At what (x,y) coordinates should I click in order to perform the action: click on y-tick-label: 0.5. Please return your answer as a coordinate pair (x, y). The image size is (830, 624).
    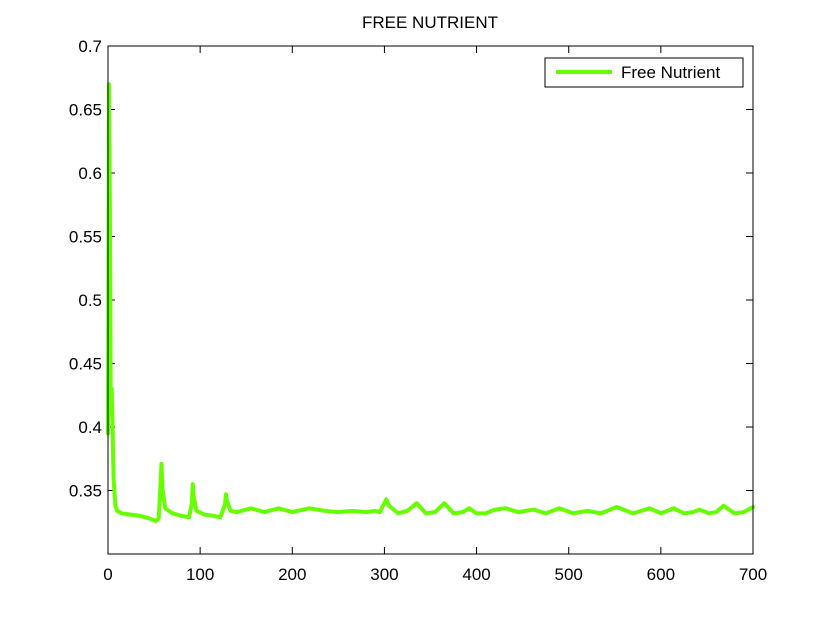
    Looking at the image, I should click on (90, 300).